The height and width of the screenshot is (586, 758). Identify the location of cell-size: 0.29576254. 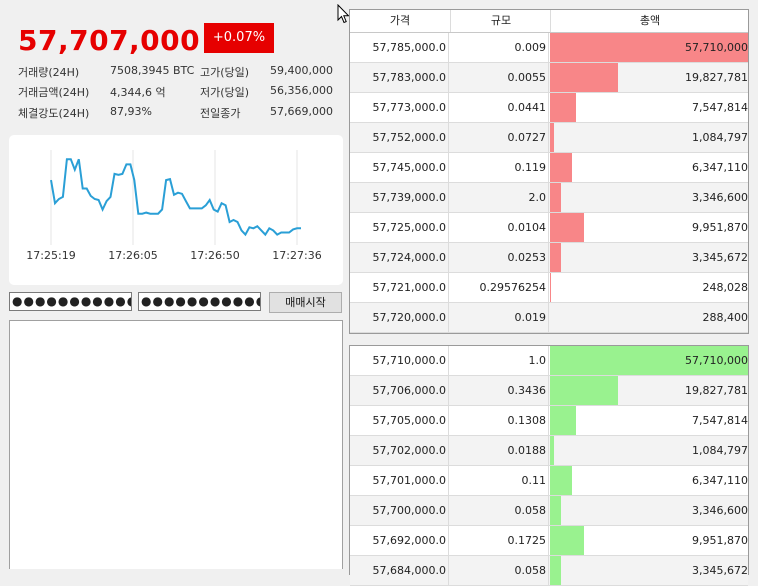
(499, 287).